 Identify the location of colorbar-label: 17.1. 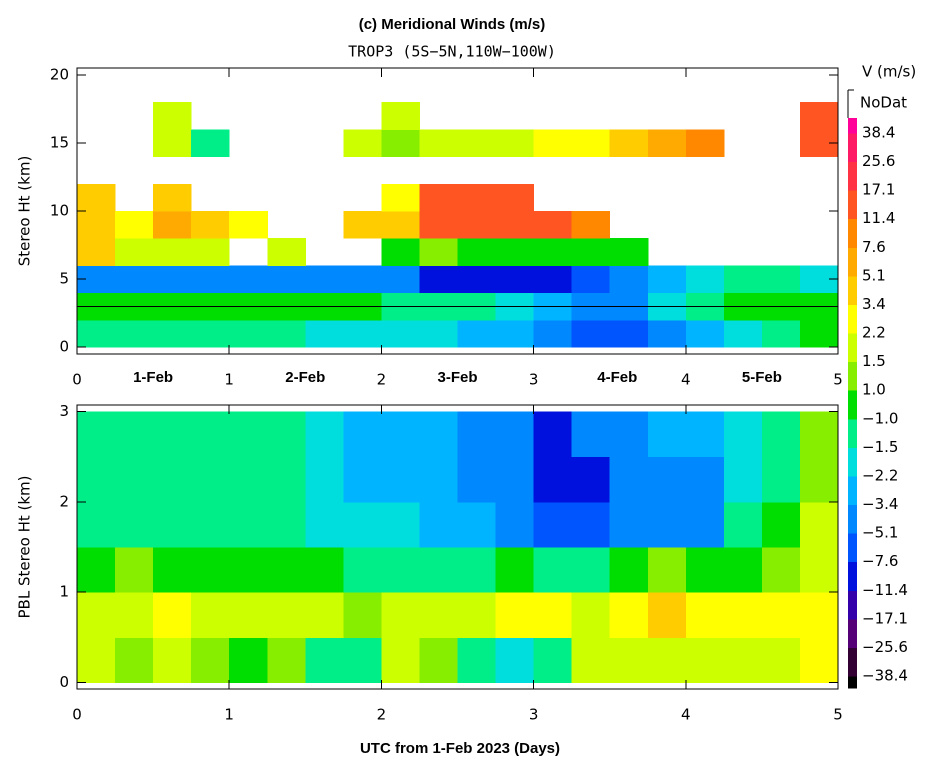
(878, 190).